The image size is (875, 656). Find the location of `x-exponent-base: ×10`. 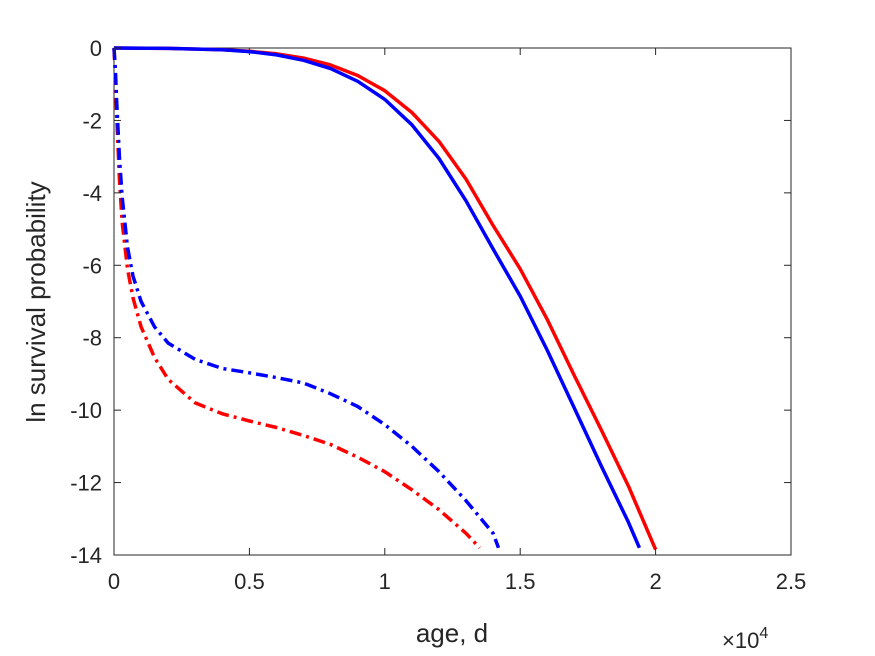

x-exponent-base: ×10 is located at coordinates (740, 640).